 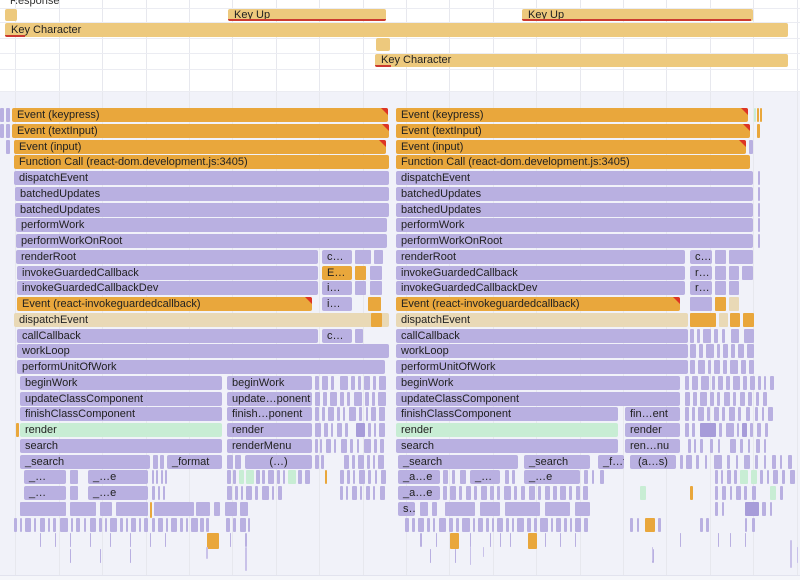 I want to click on interaction-bar-key-character: Key Character, so click(x=581, y=60).